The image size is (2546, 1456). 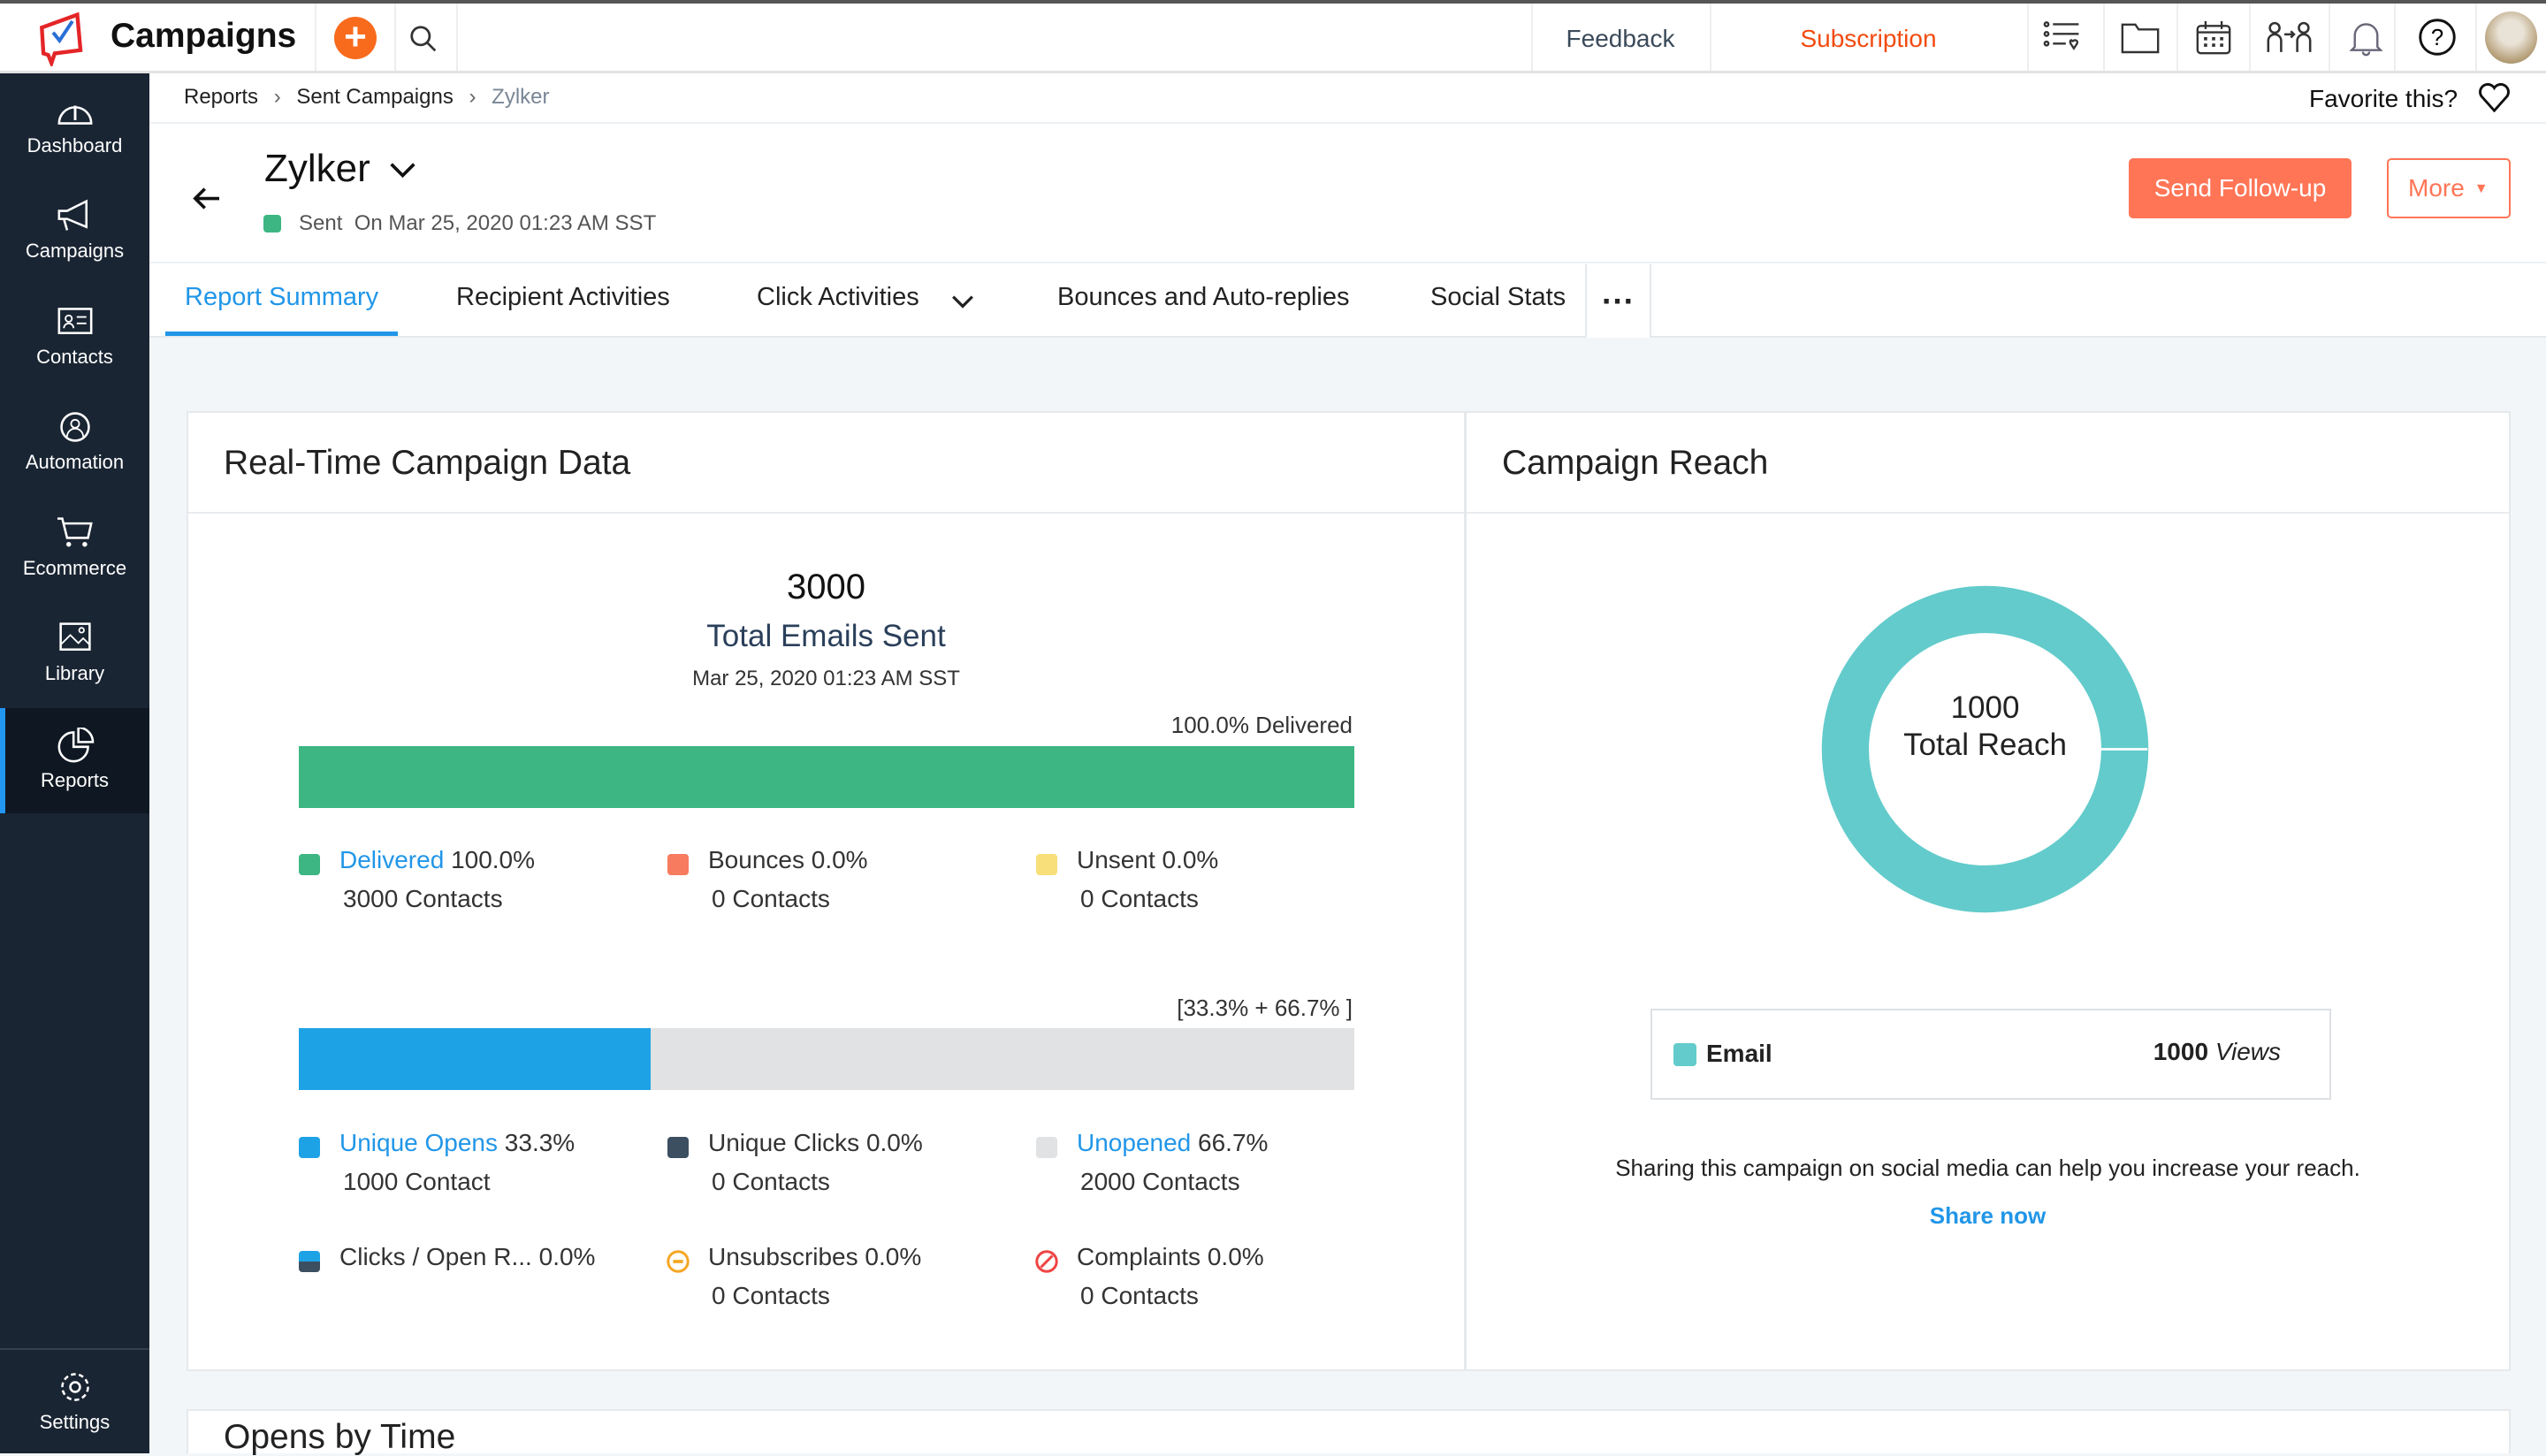 What do you see at coordinates (475, 1059) in the screenshot?
I see `opened-fill` at bounding box center [475, 1059].